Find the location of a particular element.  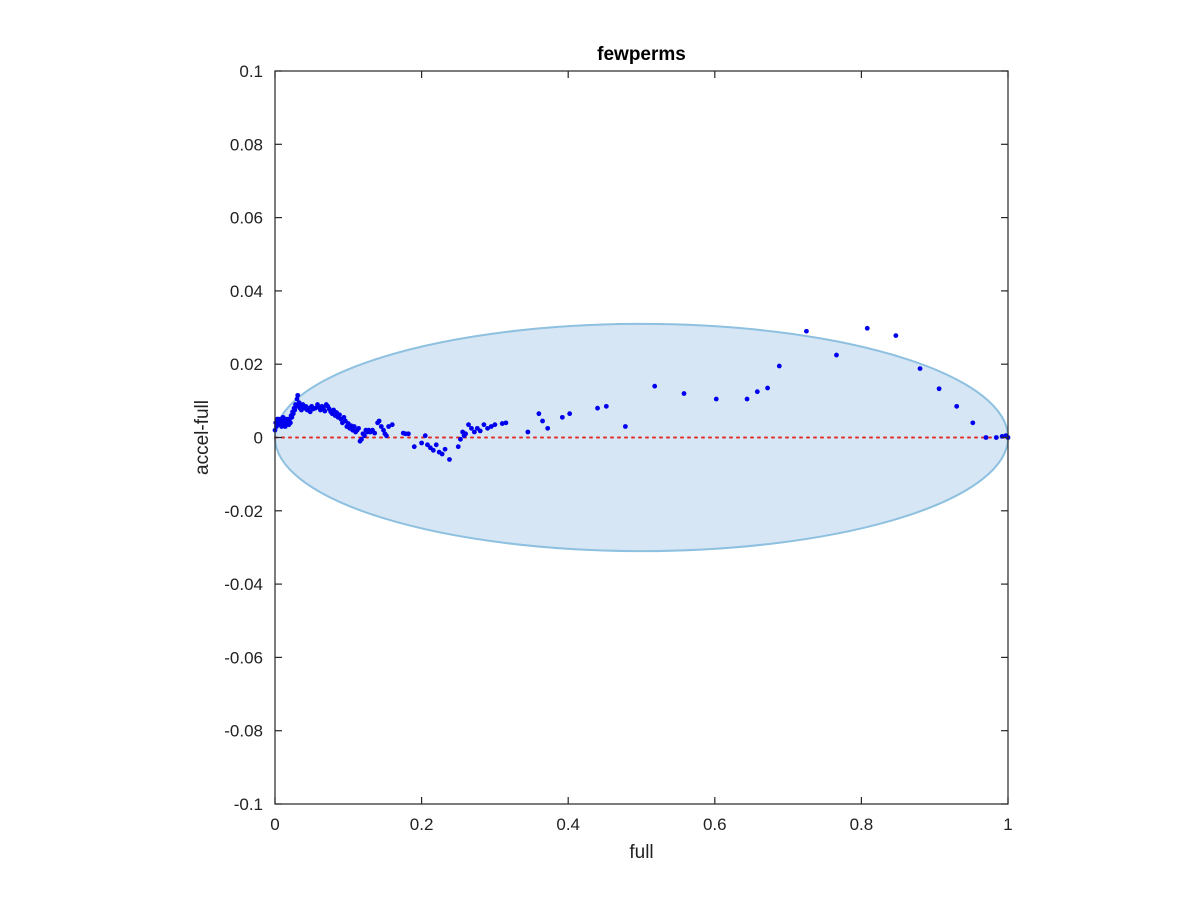

chart-title: fewperms is located at coordinates (641, 54).